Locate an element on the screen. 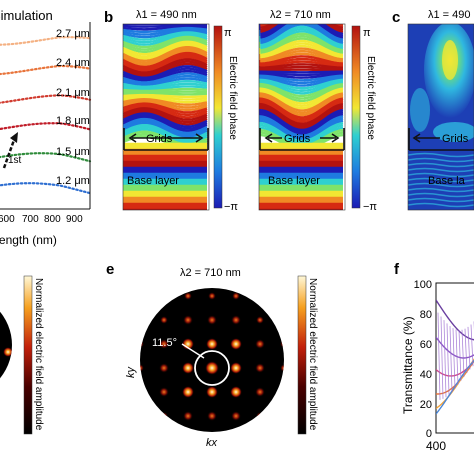 The width and height of the screenshot is (474, 474). ky-label: ky is located at coordinates (131, 372).